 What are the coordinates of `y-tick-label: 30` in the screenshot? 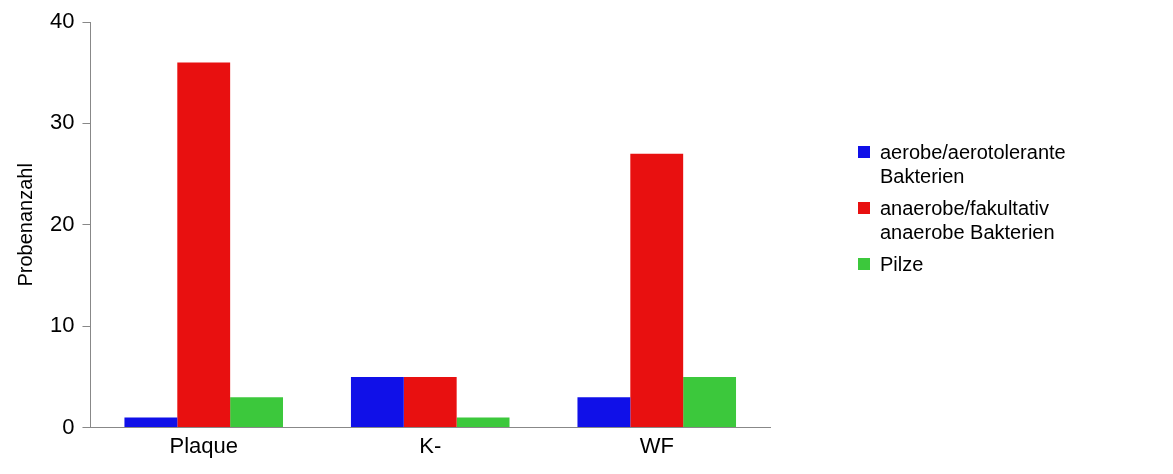 It's located at (62, 122).